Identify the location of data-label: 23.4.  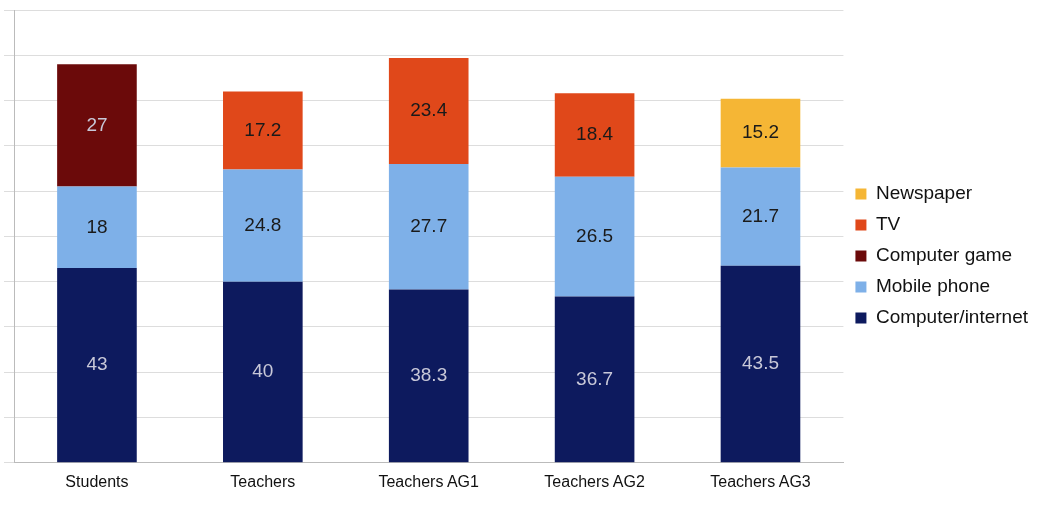
(429, 110).